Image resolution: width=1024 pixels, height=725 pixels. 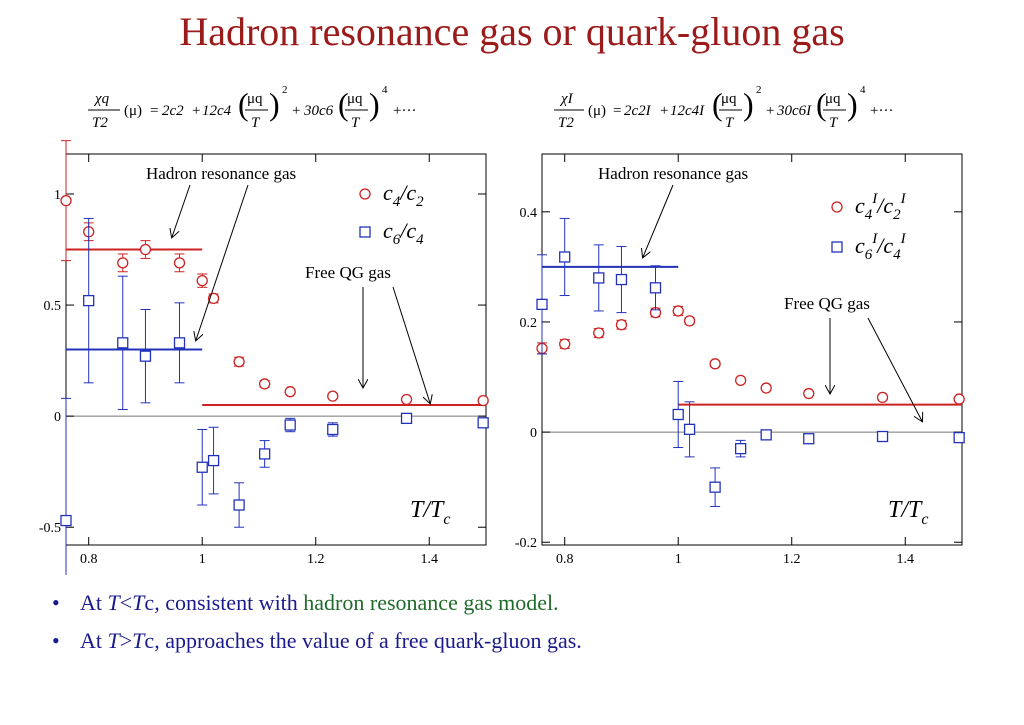 I want to click on bullet-Tc: T, so click(x=138, y=640).